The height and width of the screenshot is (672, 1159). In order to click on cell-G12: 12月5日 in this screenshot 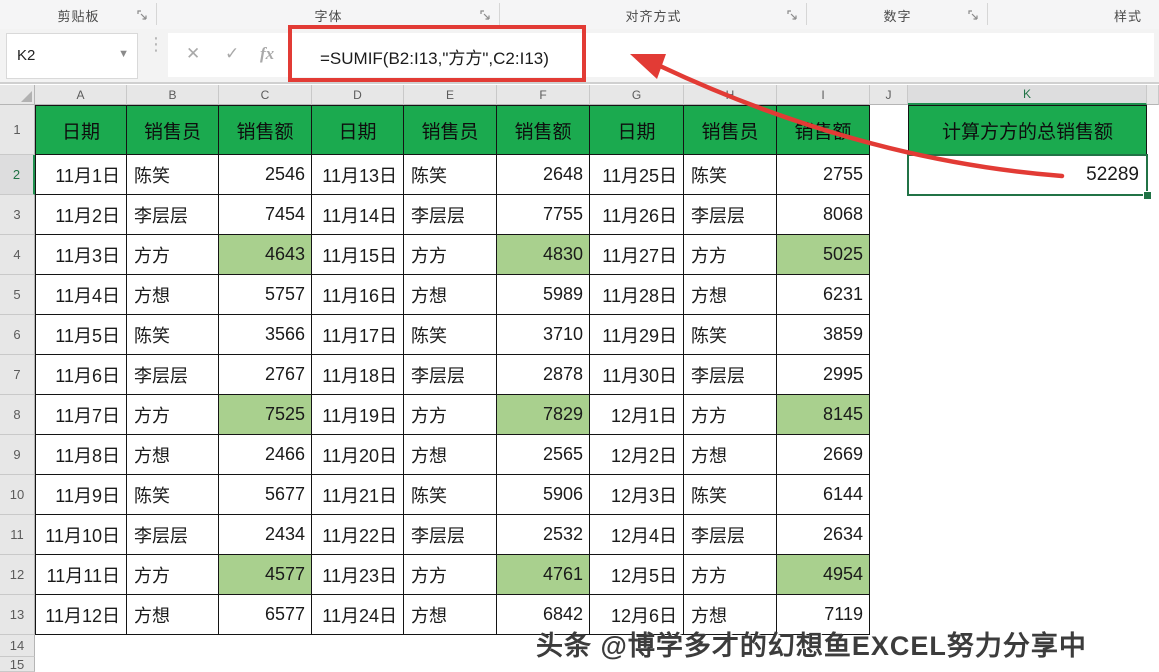, I will do `click(637, 575)`.